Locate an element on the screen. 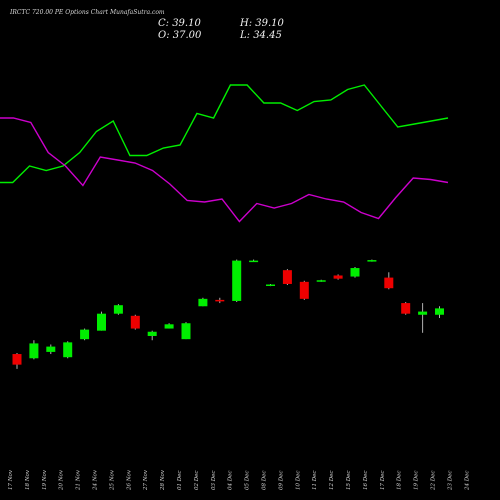  candle-24-nov is located at coordinates (101, 321).